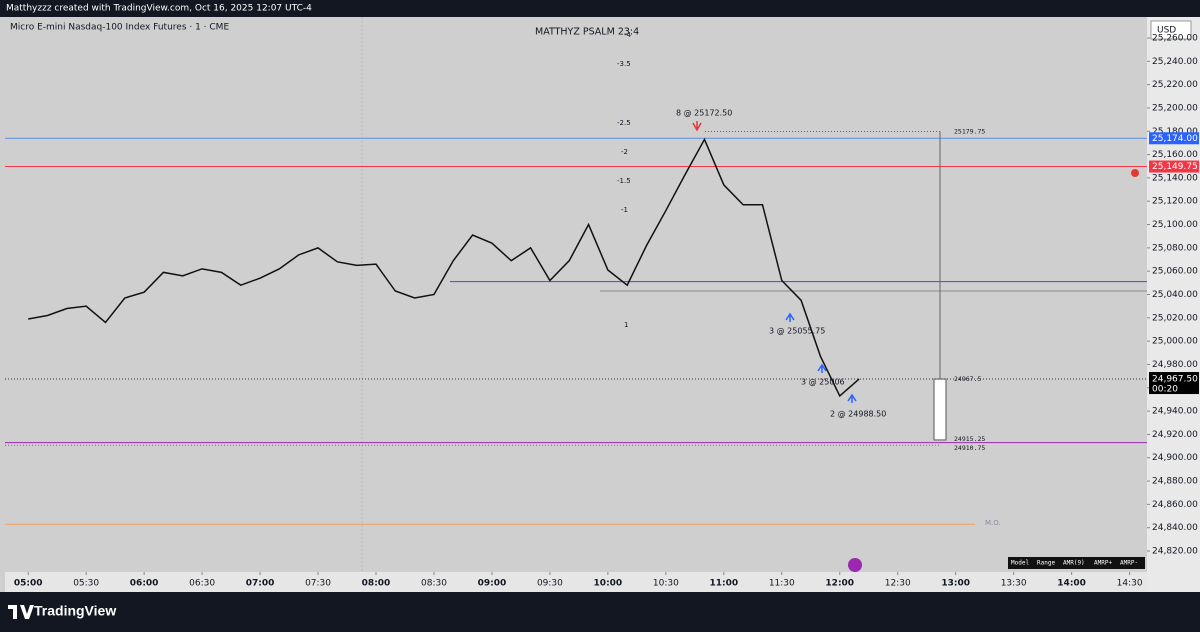 Image resolution: width=1200 pixels, height=632 pixels. I want to click on y-tick-label: 24,820.00, so click(1175, 552).